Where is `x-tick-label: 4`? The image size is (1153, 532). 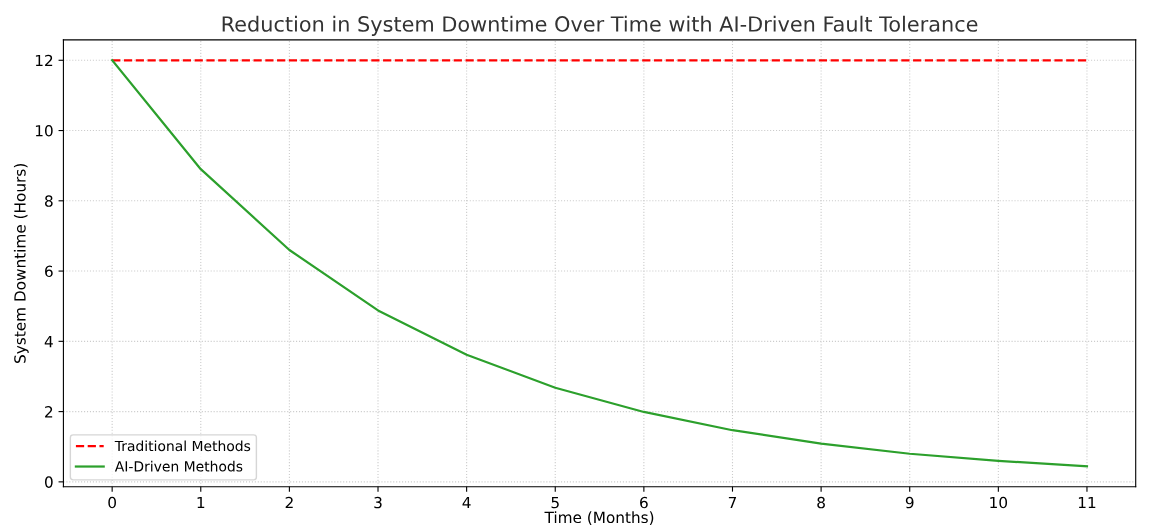 x-tick-label: 4 is located at coordinates (466, 502).